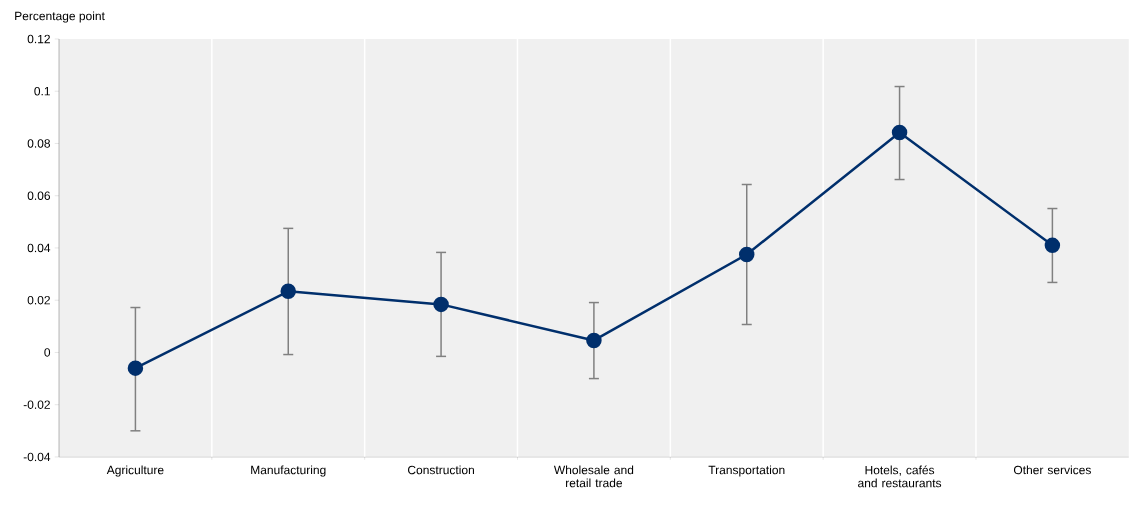  I want to click on y-tick-label: -0.02, so click(36, 404).